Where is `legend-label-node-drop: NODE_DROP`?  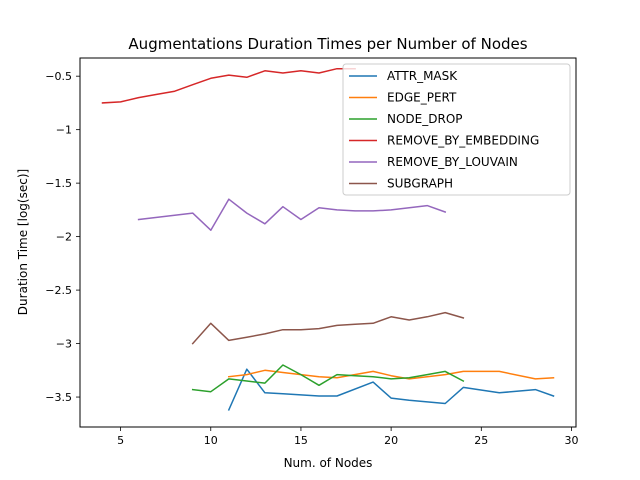 legend-label-node-drop: NODE_DROP is located at coordinates (425, 119).